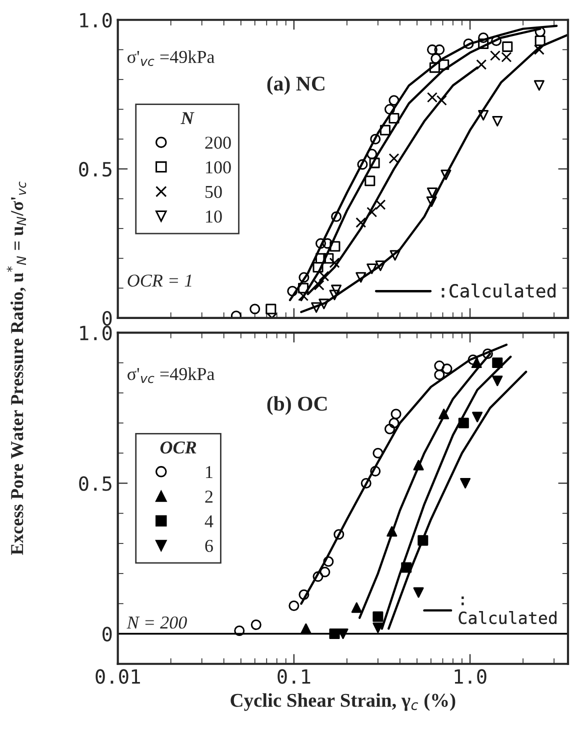 The image size is (572, 736). I want to click on legend-label: 1, so click(209, 472).